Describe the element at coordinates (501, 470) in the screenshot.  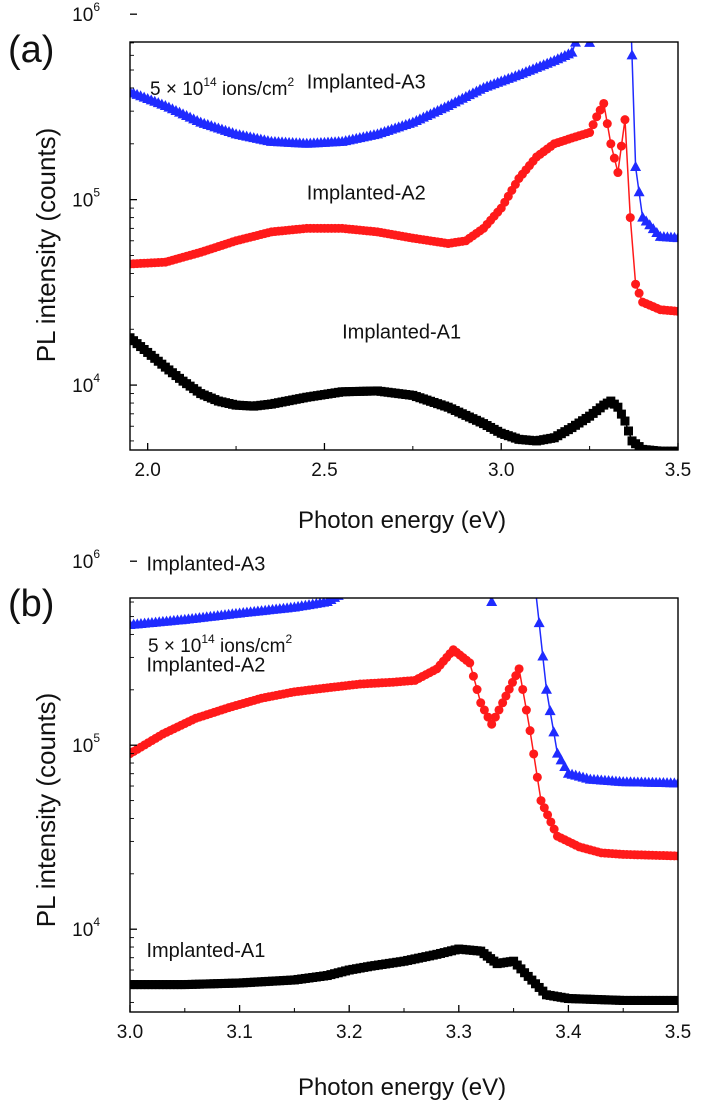
I see `x-tick-label: 3.0` at that location.